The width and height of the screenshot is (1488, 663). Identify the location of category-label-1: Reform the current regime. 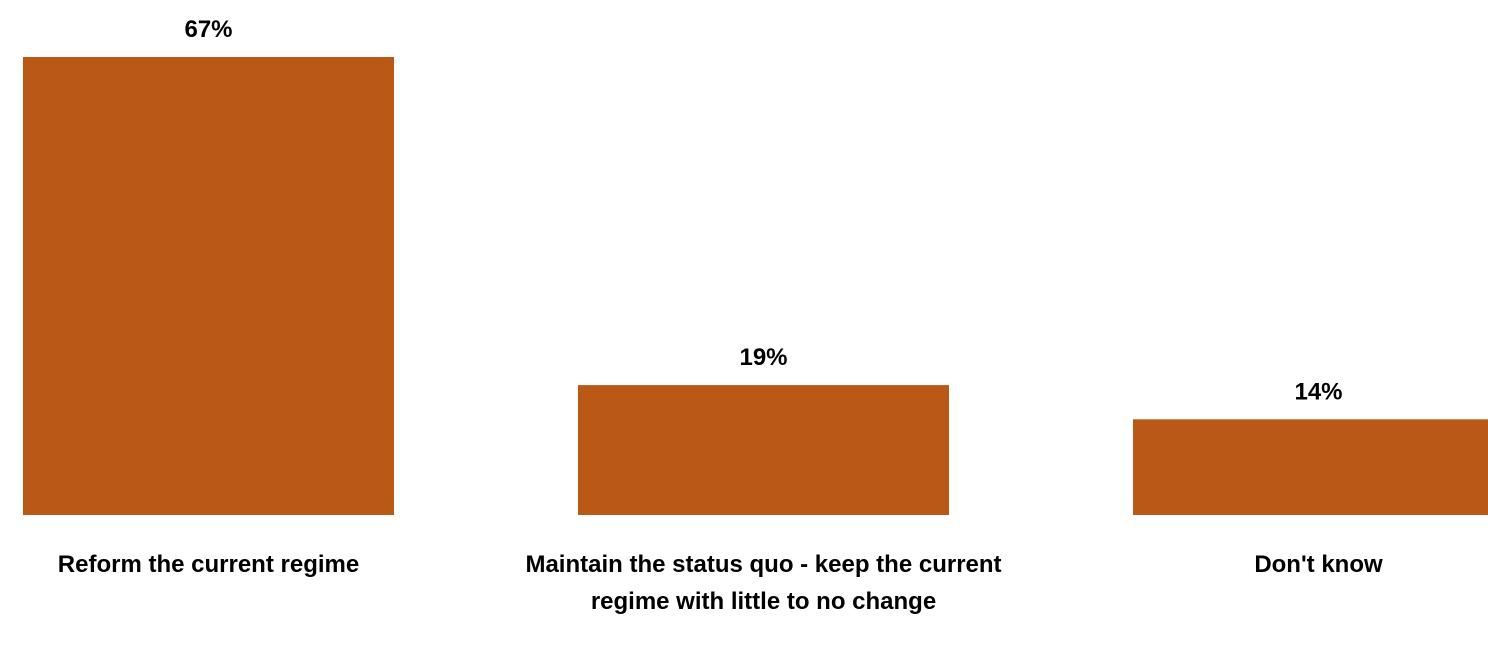
(208, 564).